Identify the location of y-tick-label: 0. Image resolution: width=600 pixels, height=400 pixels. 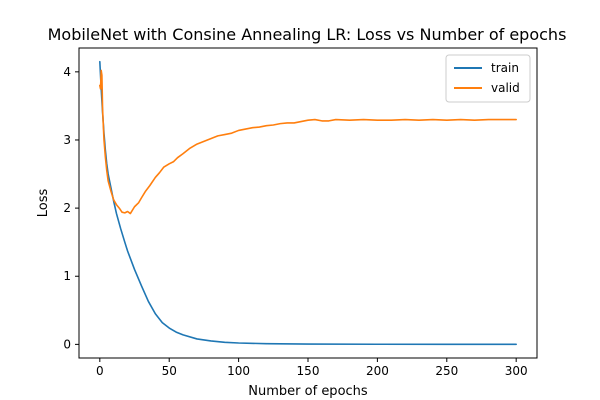
(67, 344).